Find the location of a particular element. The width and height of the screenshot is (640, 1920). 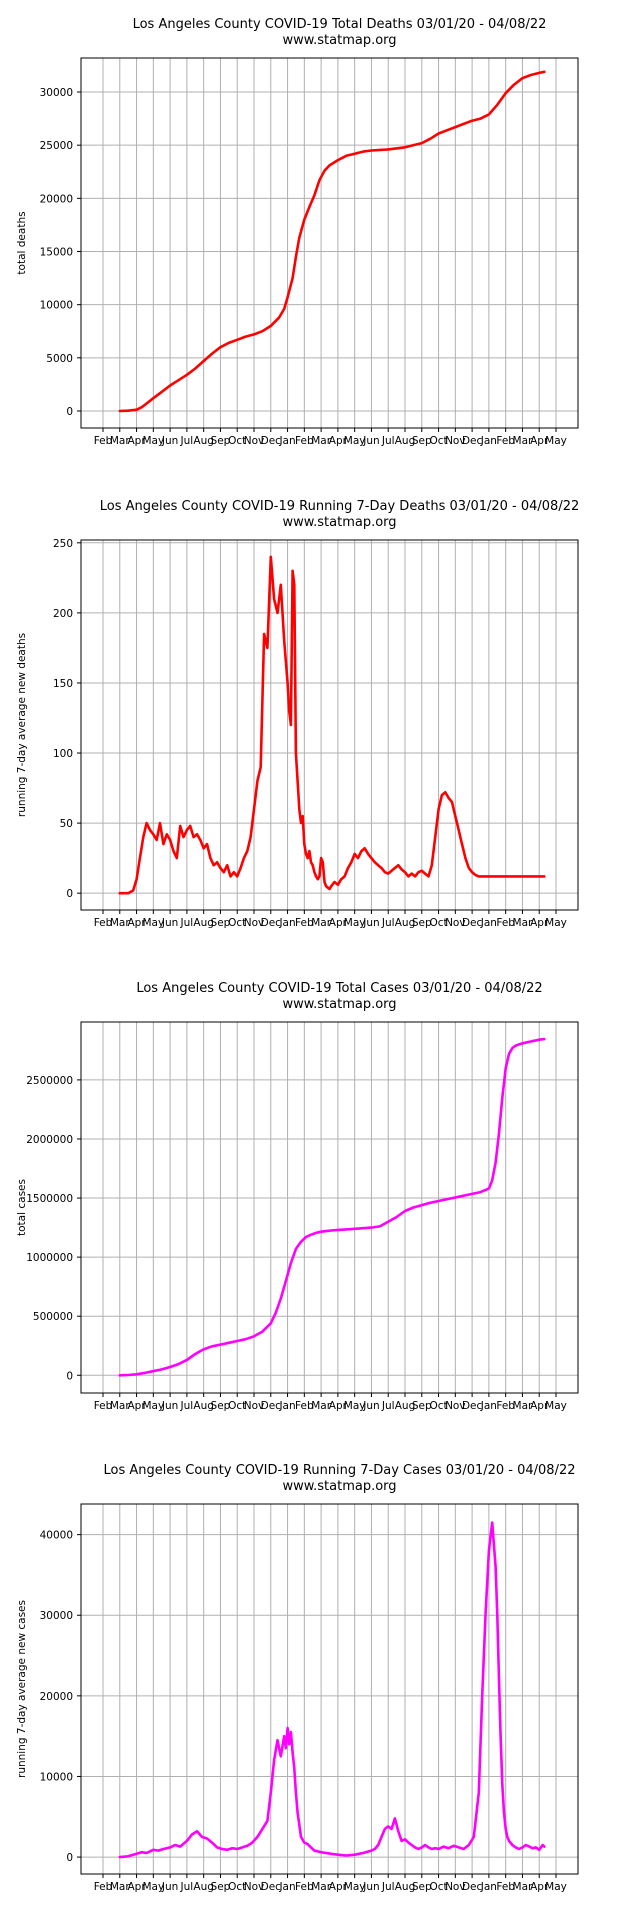

y-tick-label: 20000 is located at coordinates (56, 199).